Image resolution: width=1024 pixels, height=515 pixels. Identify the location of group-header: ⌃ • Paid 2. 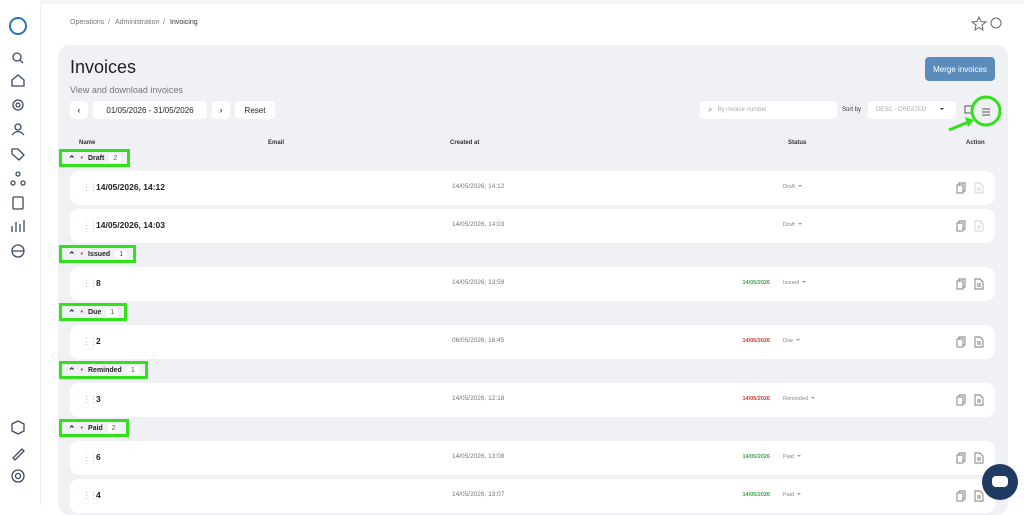
(94, 428).